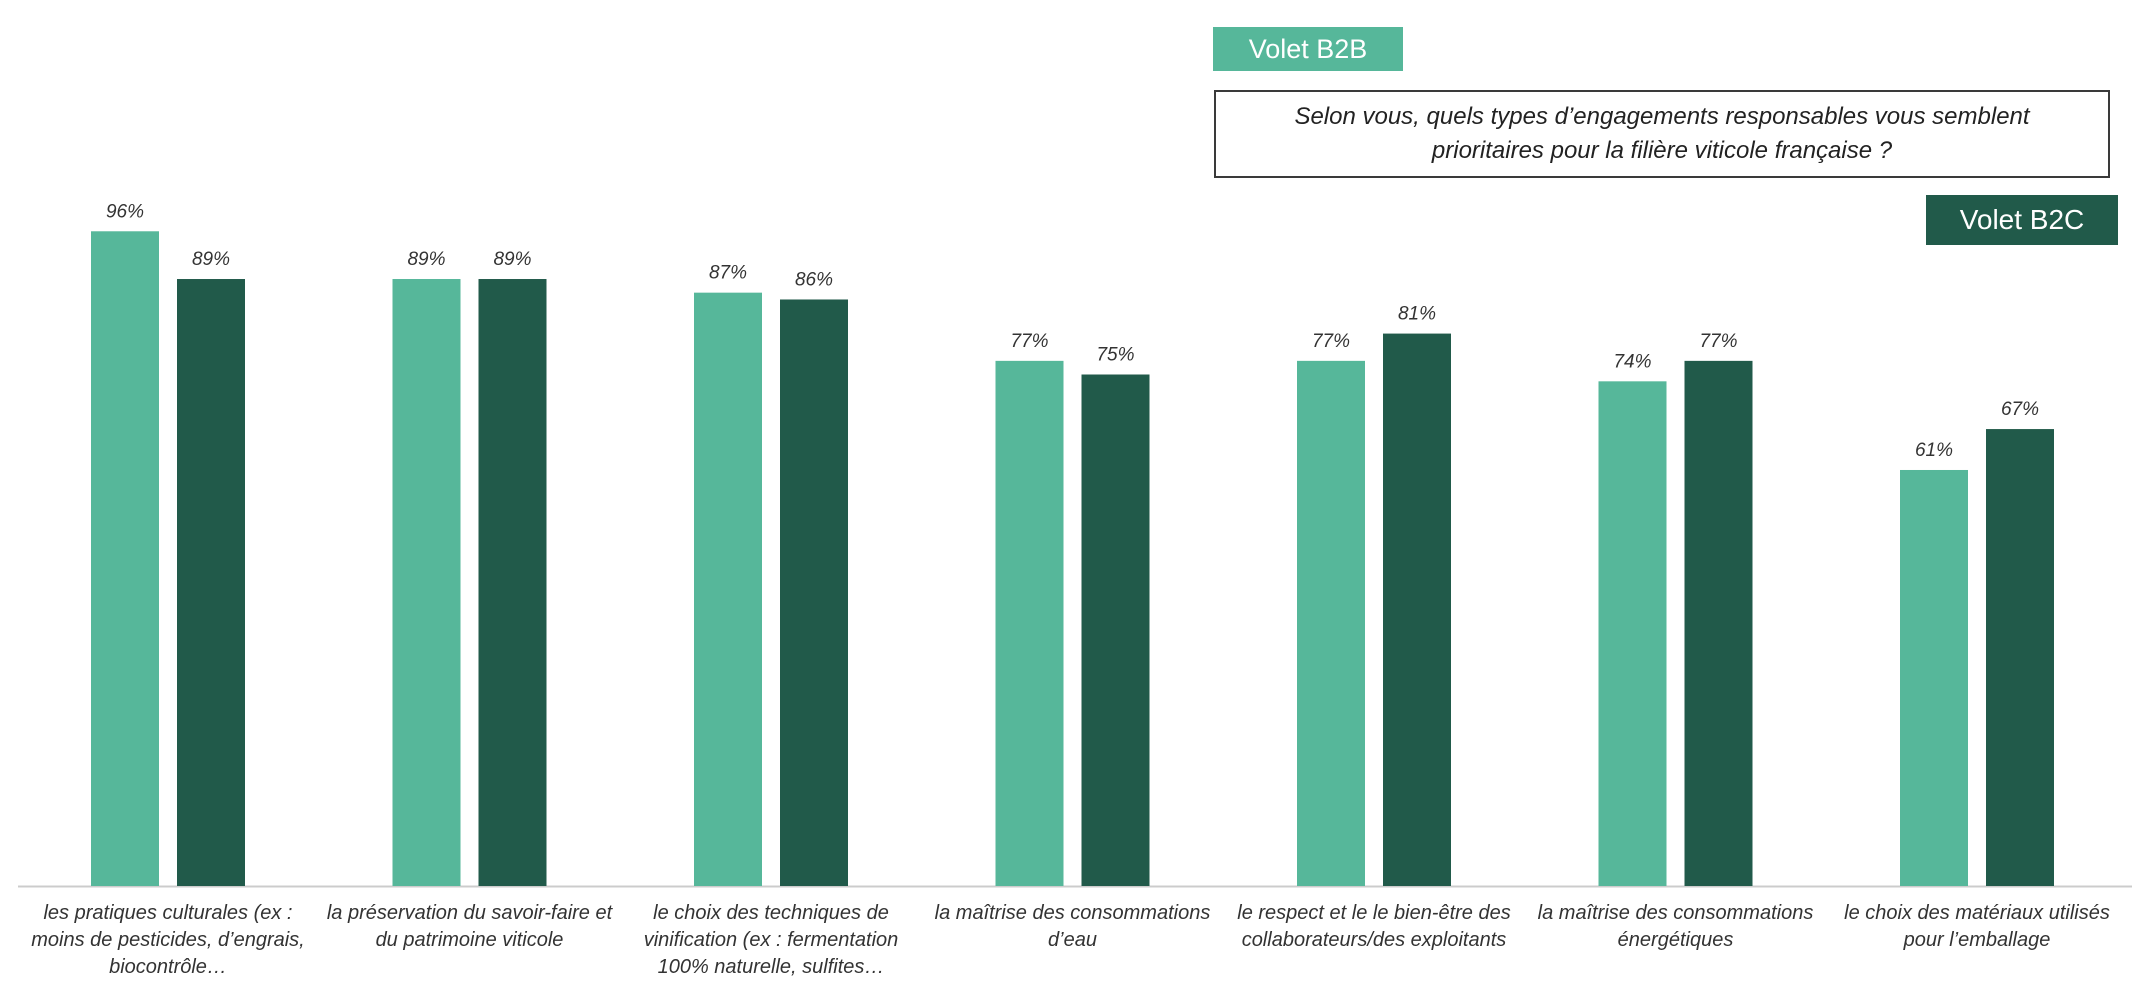 The image size is (2145, 987). What do you see at coordinates (814, 279) in the screenshot?
I see `data-label-b2c-3: 86%` at bounding box center [814, 279].